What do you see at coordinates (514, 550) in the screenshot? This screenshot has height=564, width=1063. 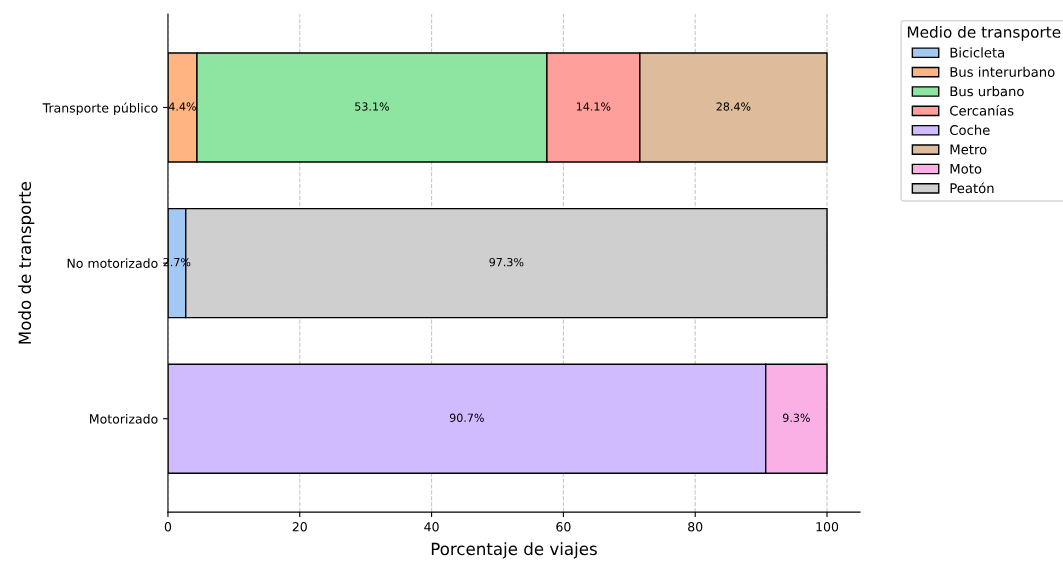 I see `x-axis-title: Porcentaje de viajes` at bounding box center [514, 550].